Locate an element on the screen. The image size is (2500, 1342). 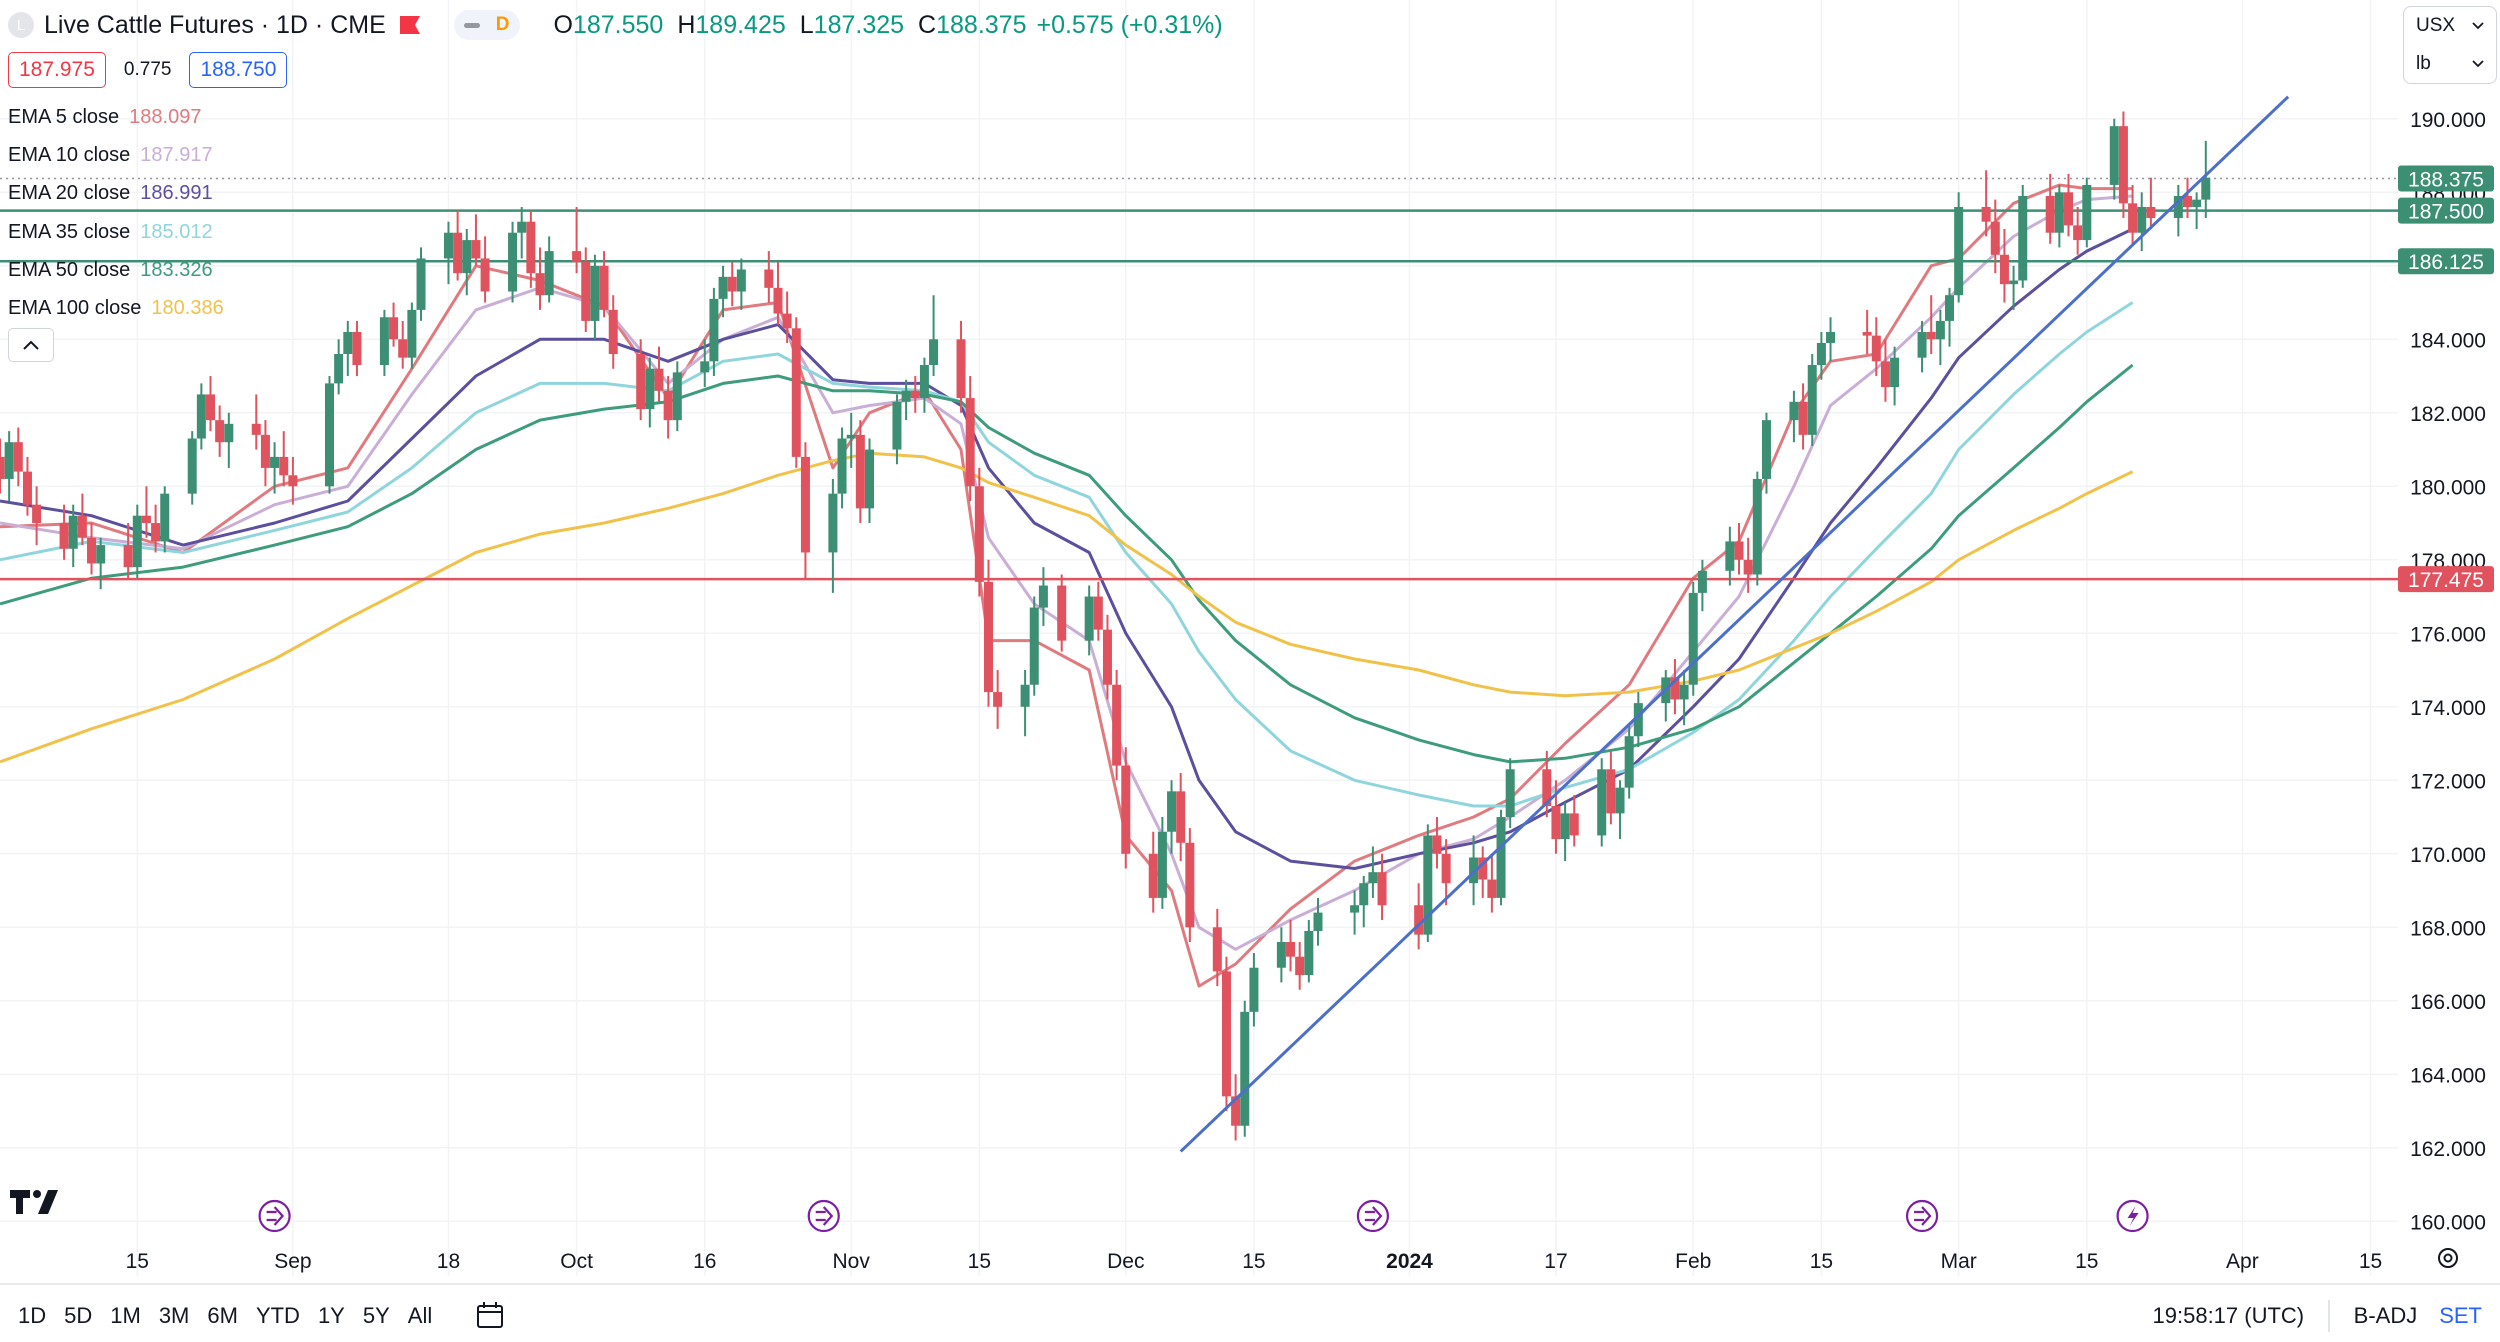
utc-clock: 19:58:17 (UTC) is located at coordinates (2228, 1315).